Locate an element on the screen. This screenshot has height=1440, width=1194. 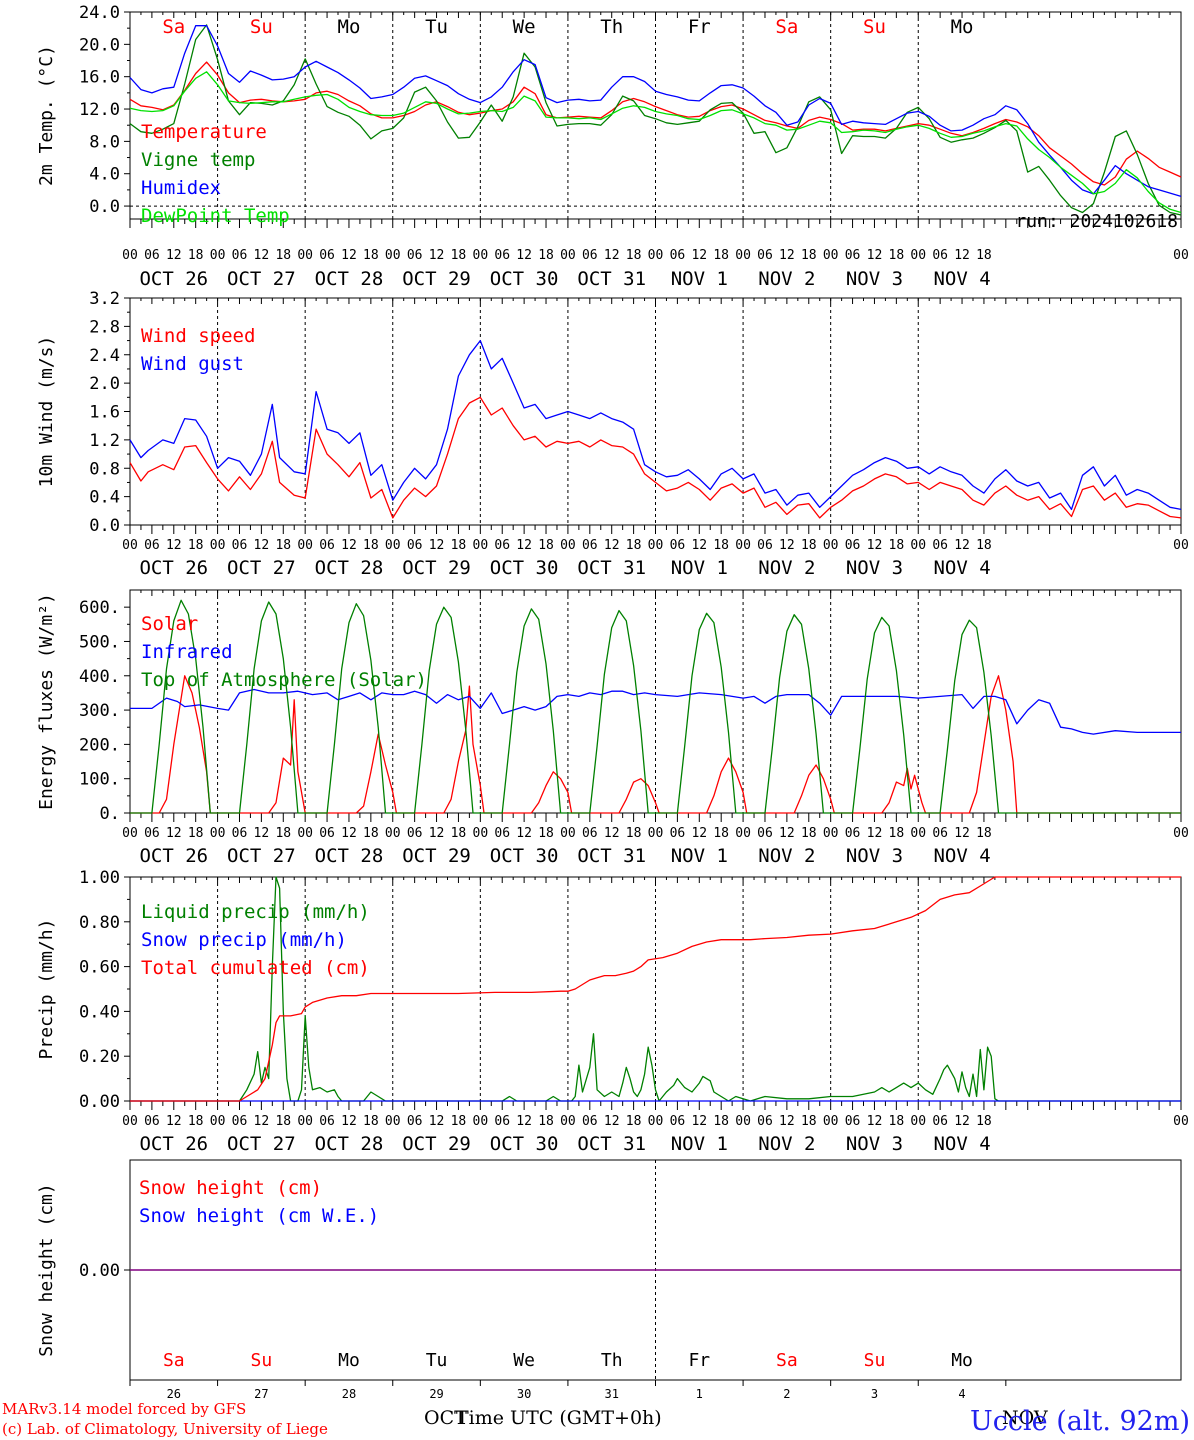
x-date-label: OCT 26 is located at coordinates (173, 568).